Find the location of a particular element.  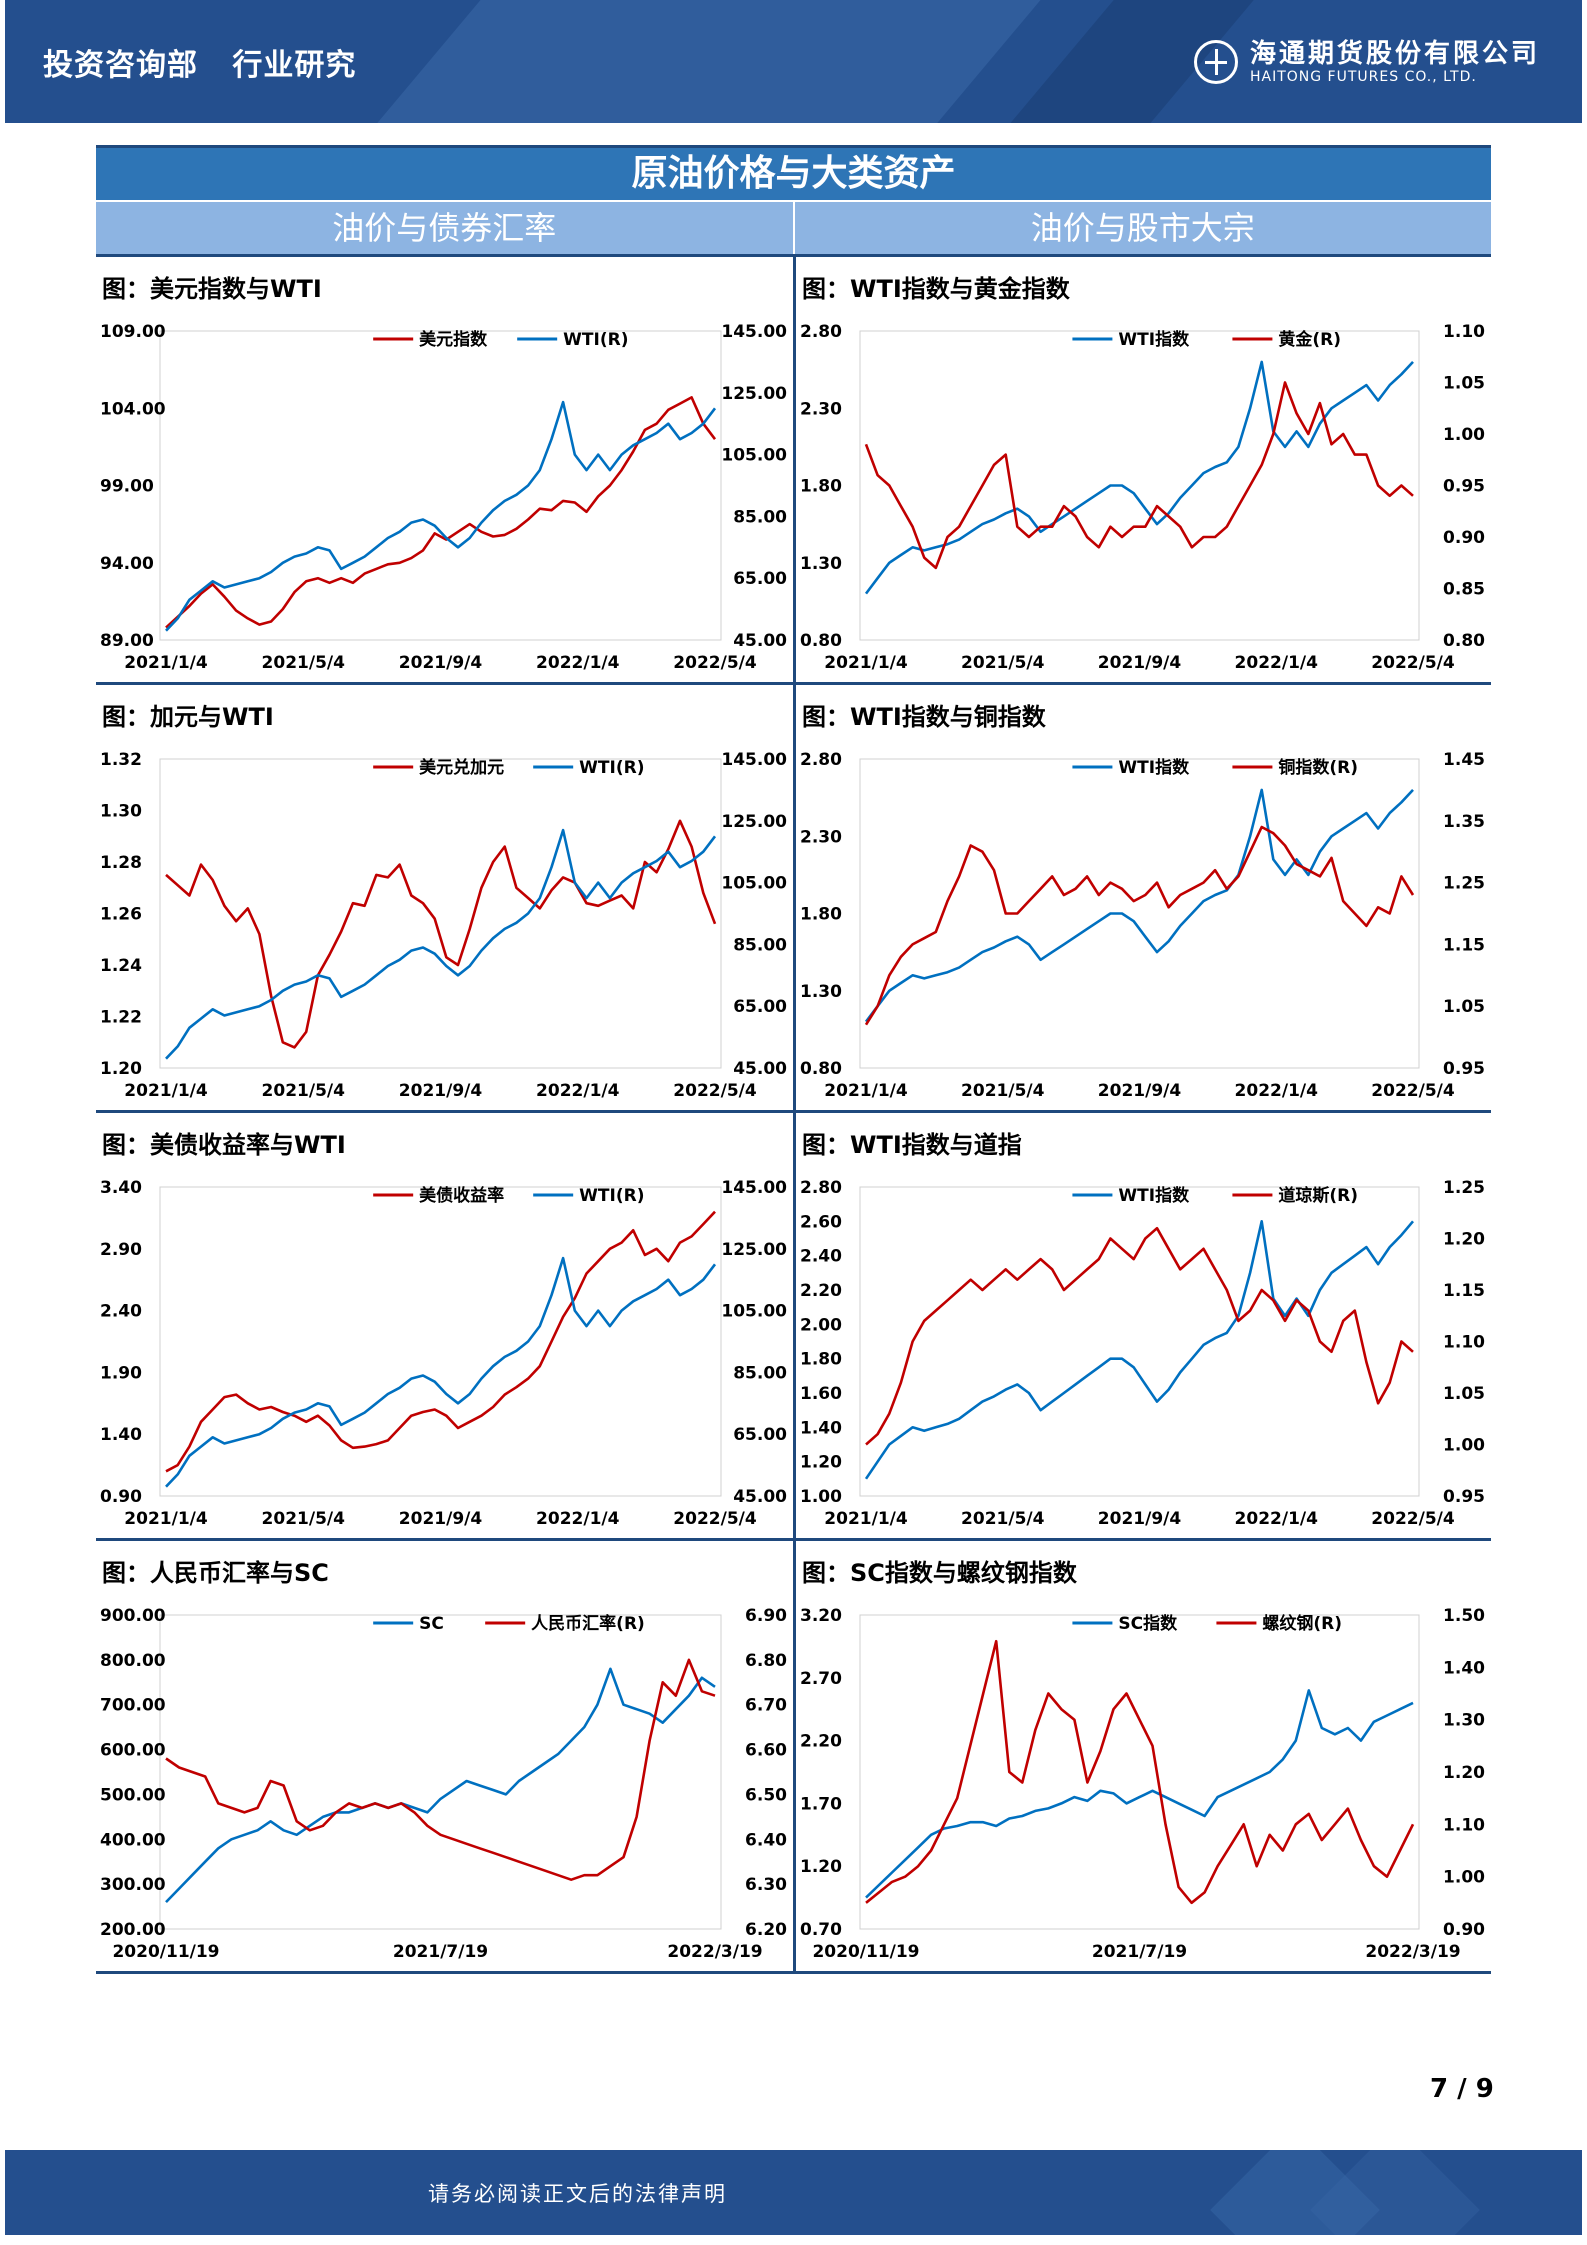

right-axis-tick-label: 1.40 is located at coordinates (1464, 1668).